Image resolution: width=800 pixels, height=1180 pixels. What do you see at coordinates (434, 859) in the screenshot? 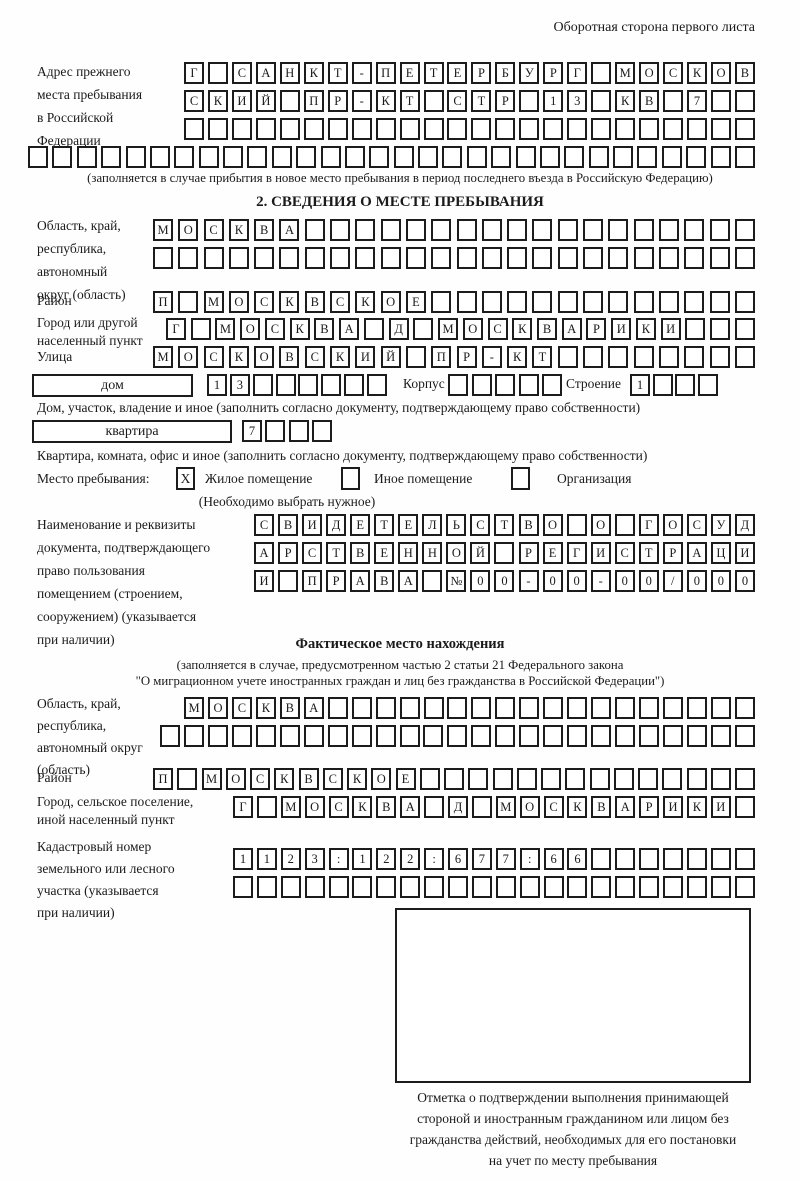
I see `char-cell: :` at bounding box center [434, 859].